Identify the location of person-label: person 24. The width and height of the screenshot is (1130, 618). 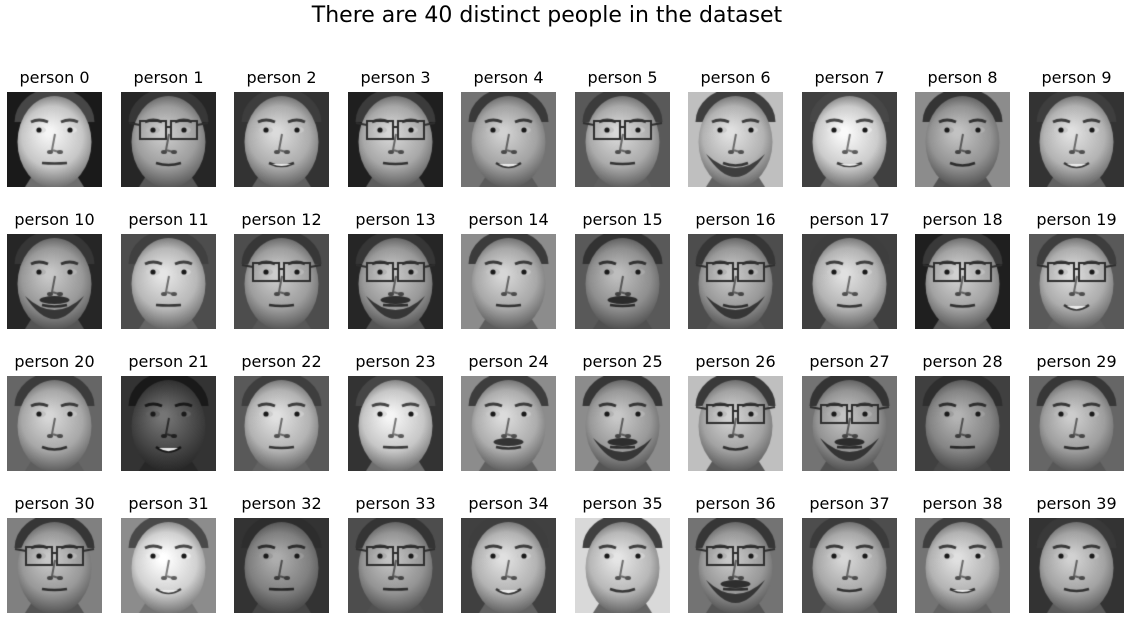
(508, 361).